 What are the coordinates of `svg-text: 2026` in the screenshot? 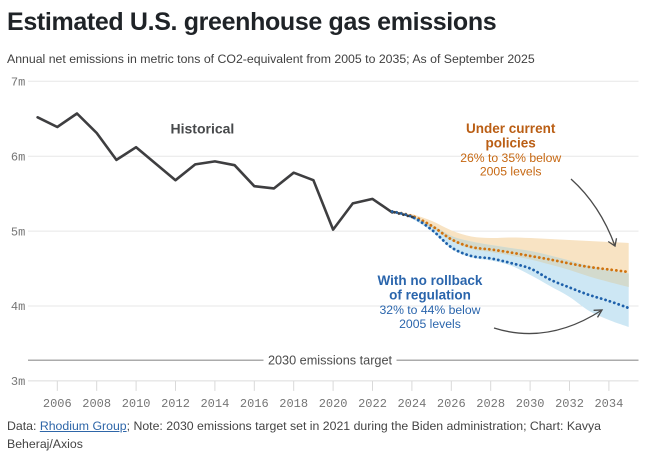 It's located at (451, 404).